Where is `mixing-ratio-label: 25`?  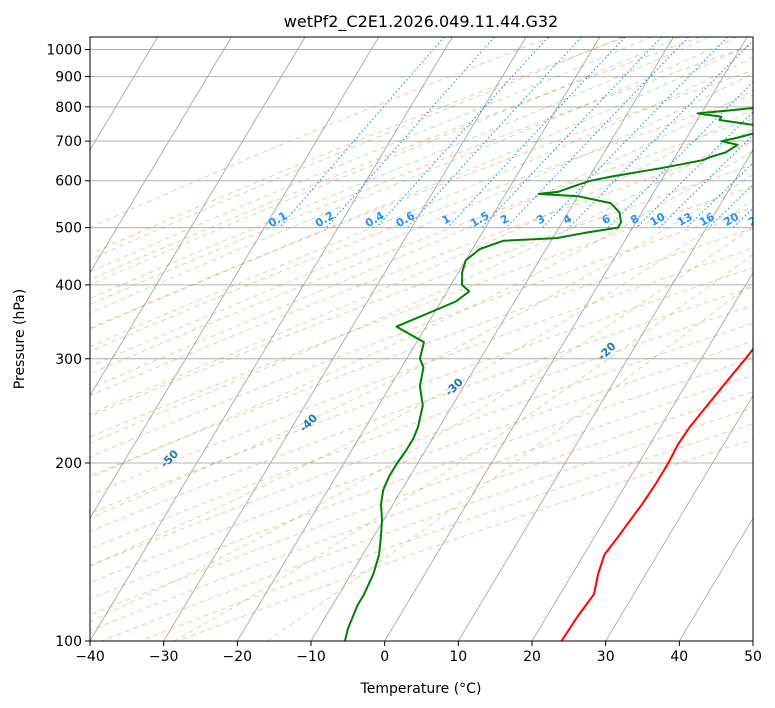 mixing-ratio-label: 25 is located at coordinates (756, 219).